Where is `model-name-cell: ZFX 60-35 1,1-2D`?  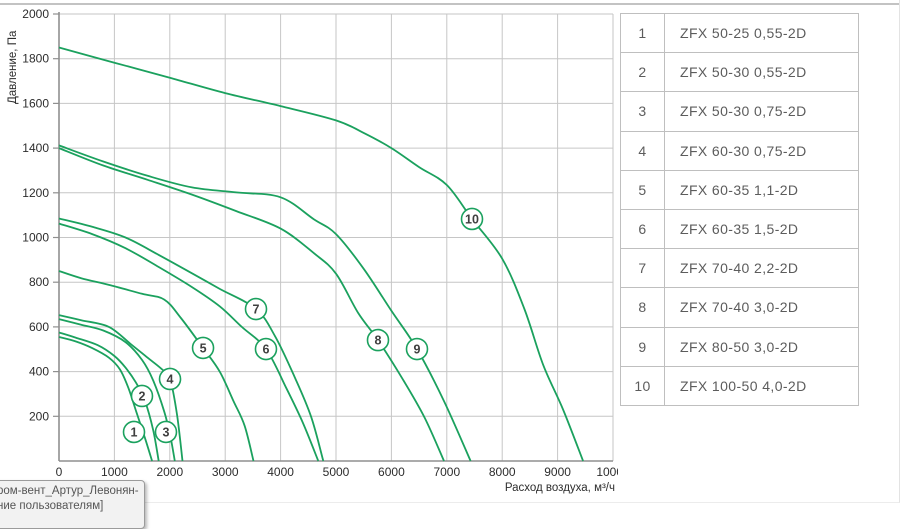
model-name-cell: ZFX 60-35 1,1-2D is located at coordinates (761, 189).